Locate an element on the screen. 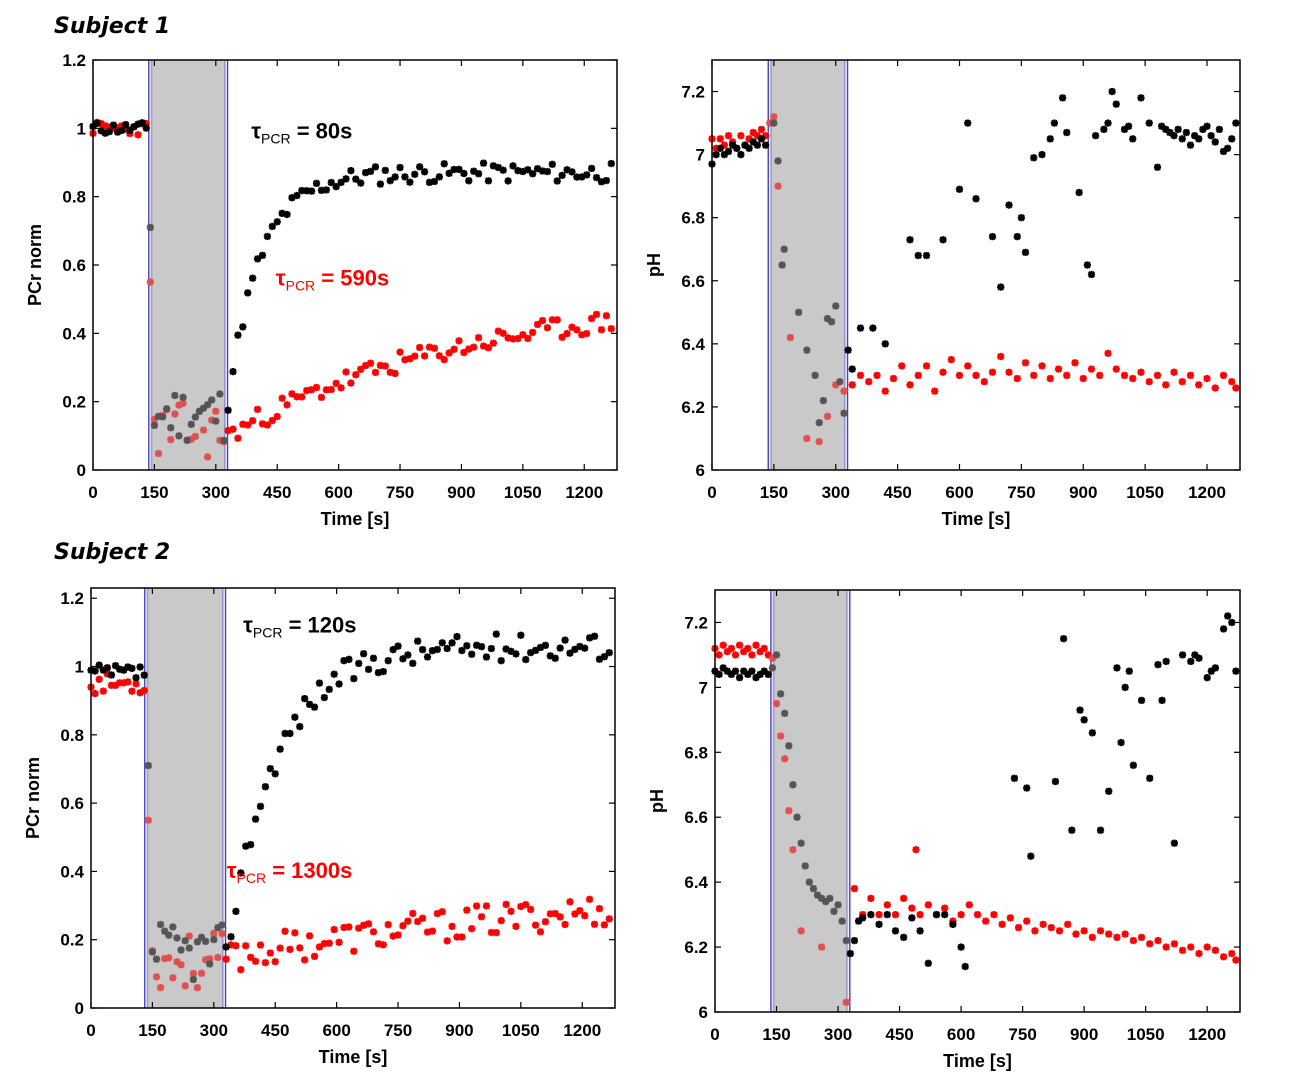 The height and width of the screenshot is (1082, 1305). x-tick-label: 750 is located at coordinates (1022, 1034).